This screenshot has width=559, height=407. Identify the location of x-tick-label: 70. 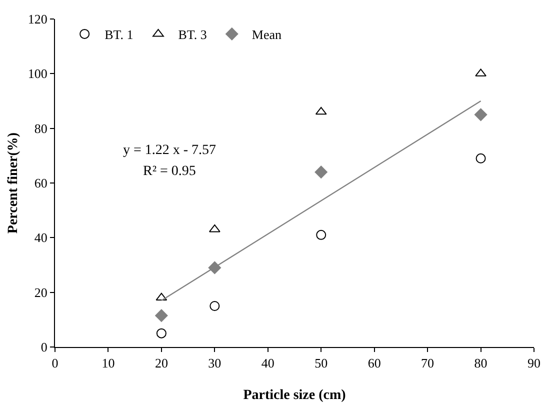
(427, 363).